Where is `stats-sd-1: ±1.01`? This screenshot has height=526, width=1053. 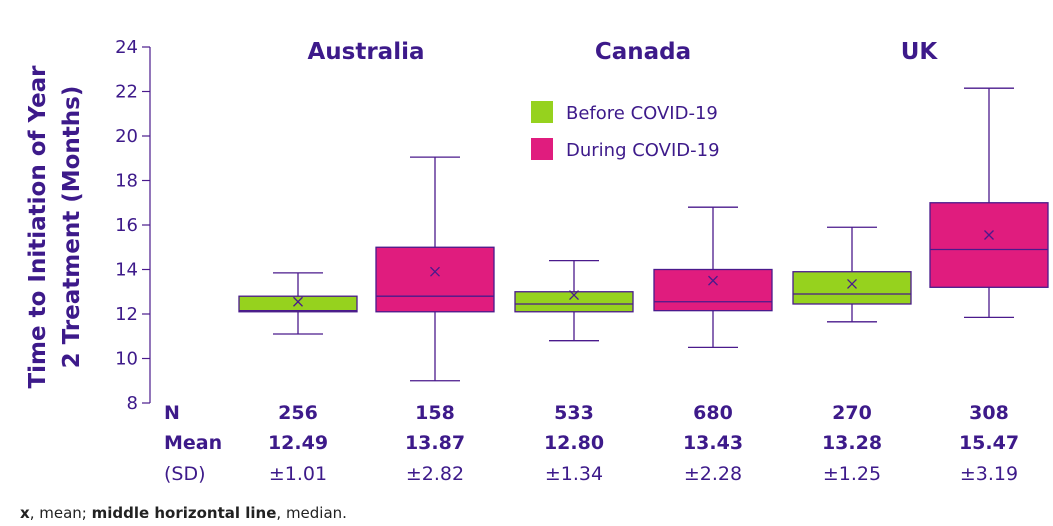 stats-sd-1: ±1.01 is located at coordinates (298, 474).